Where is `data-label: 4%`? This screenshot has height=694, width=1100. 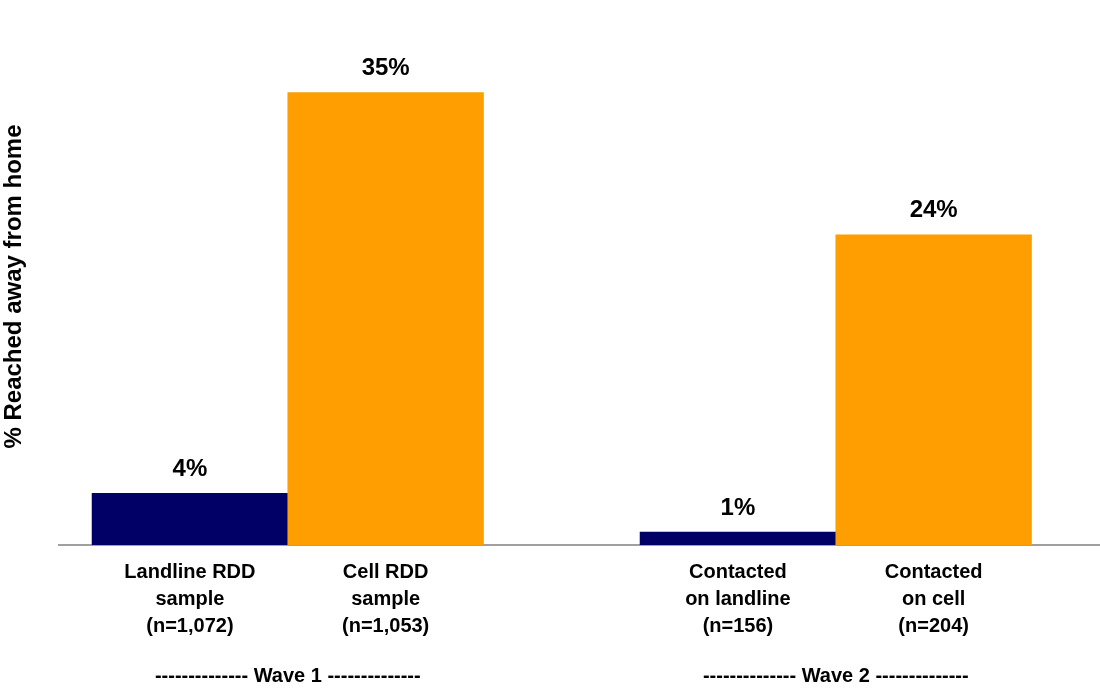
data-label: 4% is located at coordinates (190, 467).